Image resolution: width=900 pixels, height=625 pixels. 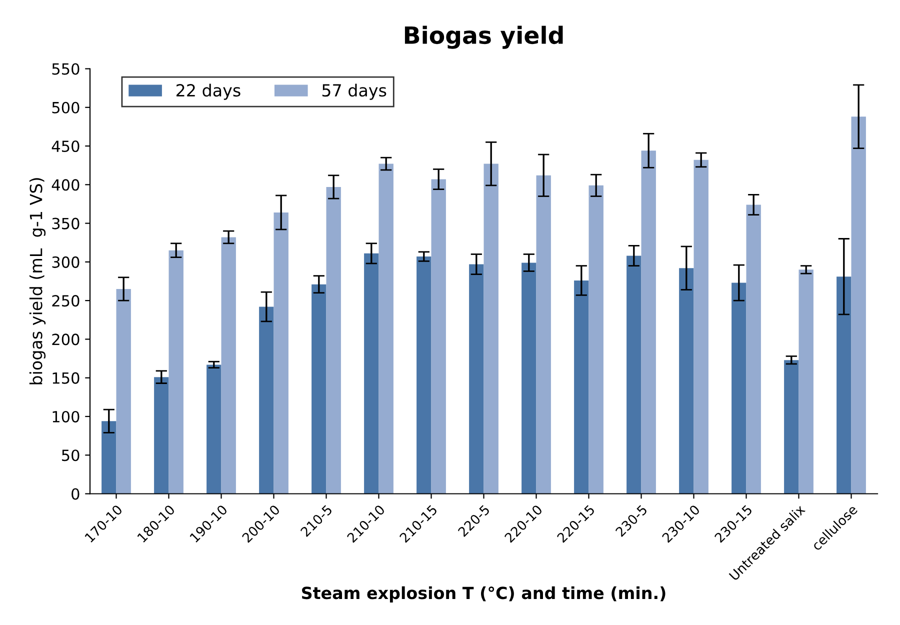 I want to click on y-tick-label: 450, so click(x=66, y=146).